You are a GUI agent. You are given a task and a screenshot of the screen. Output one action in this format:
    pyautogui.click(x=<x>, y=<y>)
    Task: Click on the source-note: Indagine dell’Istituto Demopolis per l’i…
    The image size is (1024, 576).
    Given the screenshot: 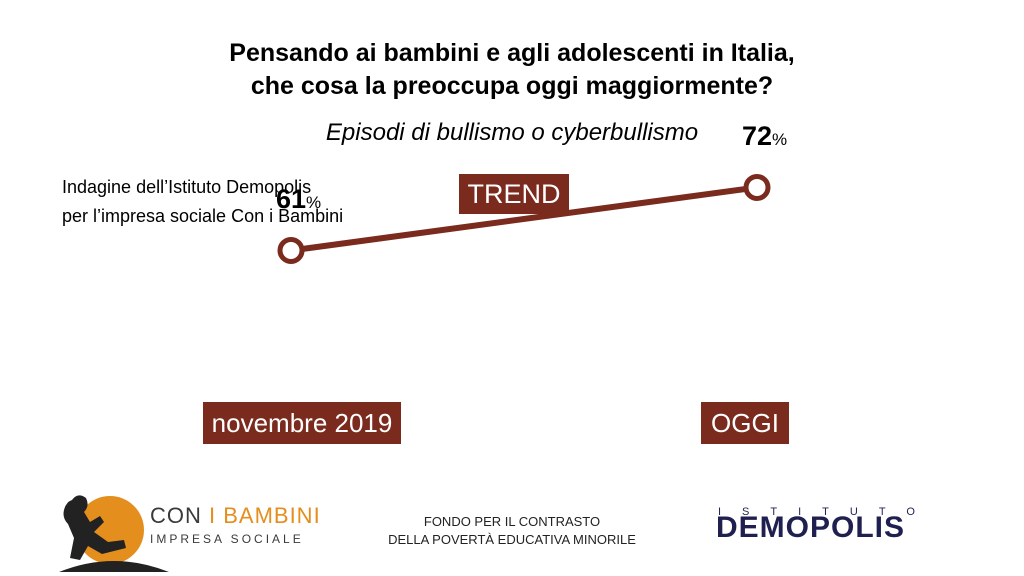 What is the action you would take?
    pyautogui.click(x=202, y=202)
    